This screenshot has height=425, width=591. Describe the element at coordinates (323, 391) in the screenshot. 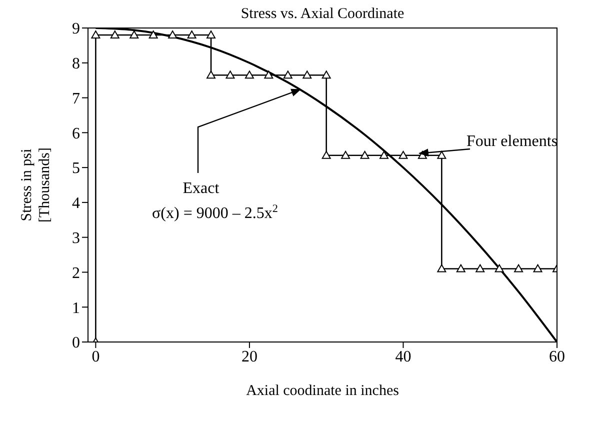

I see `x-axis-title: Axial coodinate in inches` at that location.